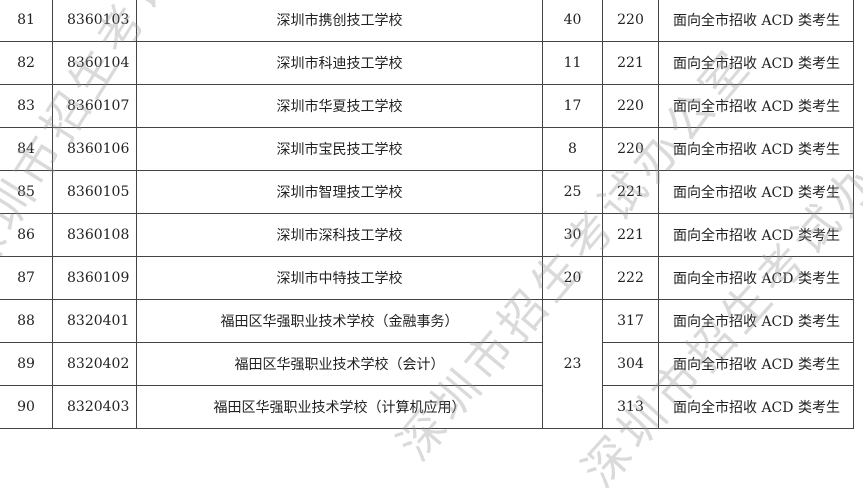 The image size is (863, 499). I want to click on row-number: 86, so click(26, 235).